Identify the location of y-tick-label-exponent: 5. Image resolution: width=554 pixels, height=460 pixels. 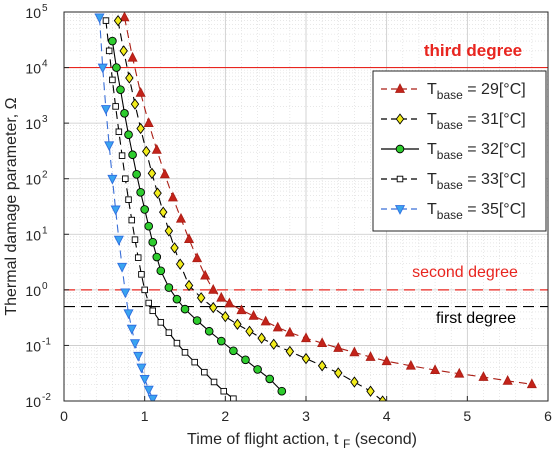
(45, 8).